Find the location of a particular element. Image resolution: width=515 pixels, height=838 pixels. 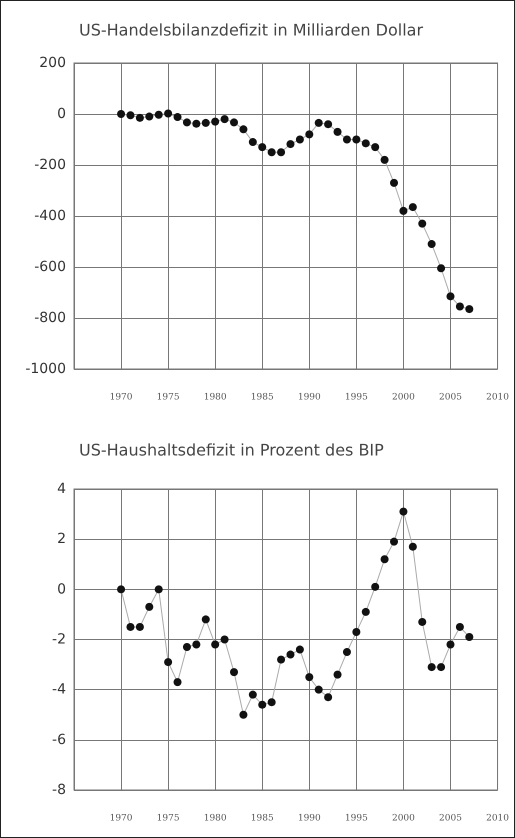

chart-title: US-Handelsbilanzdefizit in Milliarden Dollar is located at coordinates (251, 30).